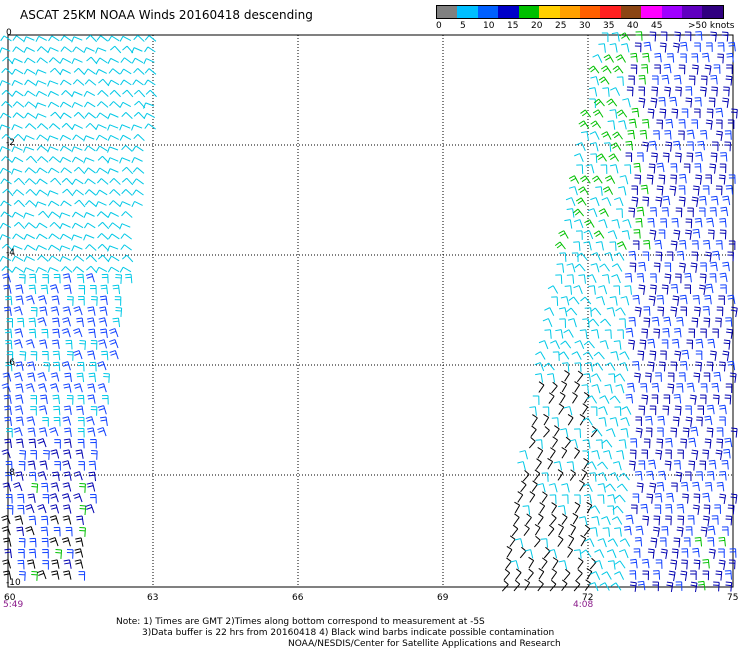 The width and height of the screenshot is (740, 650). I want to click on lon-label-63: 63, so click(153, 598).